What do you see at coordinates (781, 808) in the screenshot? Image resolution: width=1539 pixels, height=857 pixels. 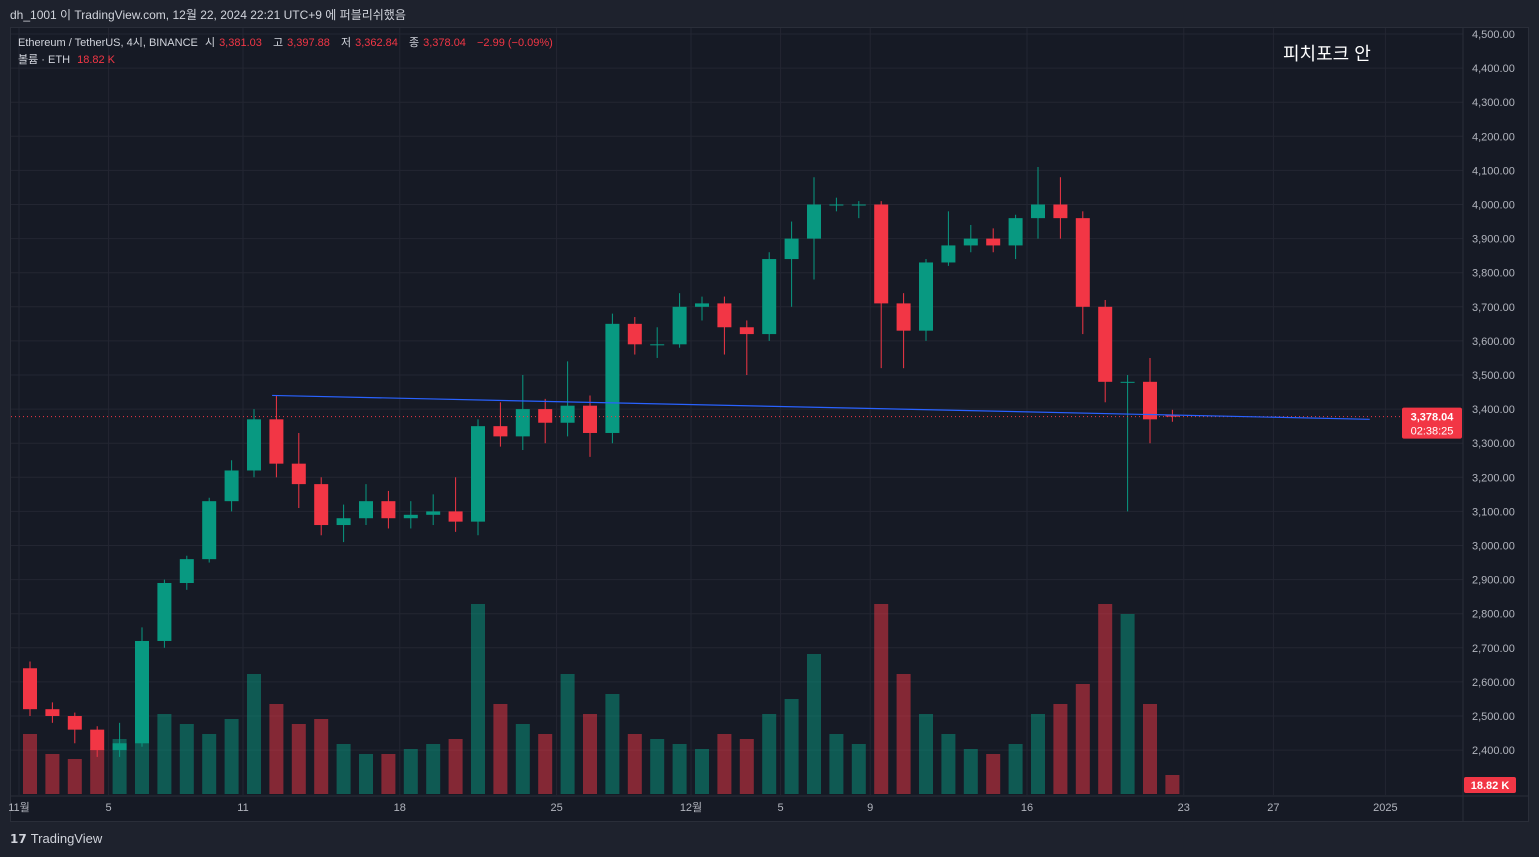 I see `time-tick-label: 5` at bounding box center [781, 808].